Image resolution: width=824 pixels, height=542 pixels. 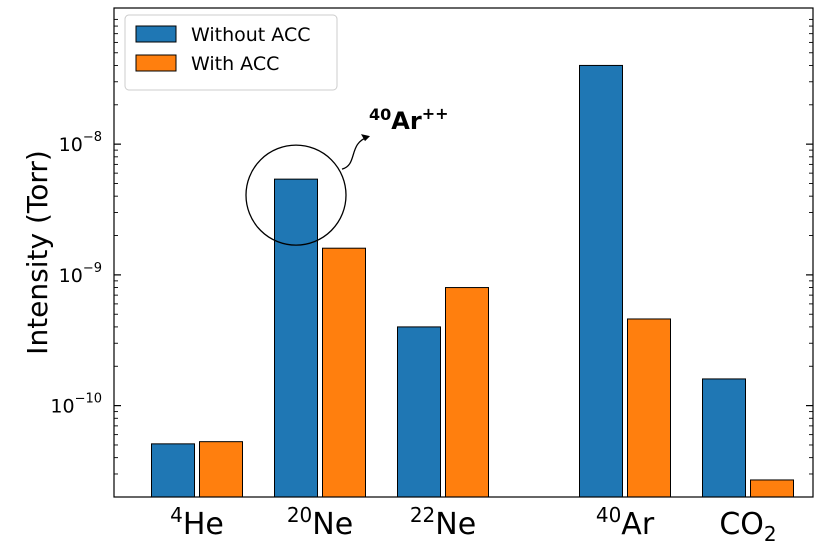 What do you see at coordinates (747, 524) in the screenshot?
I see `x-tick-label: CO2` at bounding box center [747, 524].